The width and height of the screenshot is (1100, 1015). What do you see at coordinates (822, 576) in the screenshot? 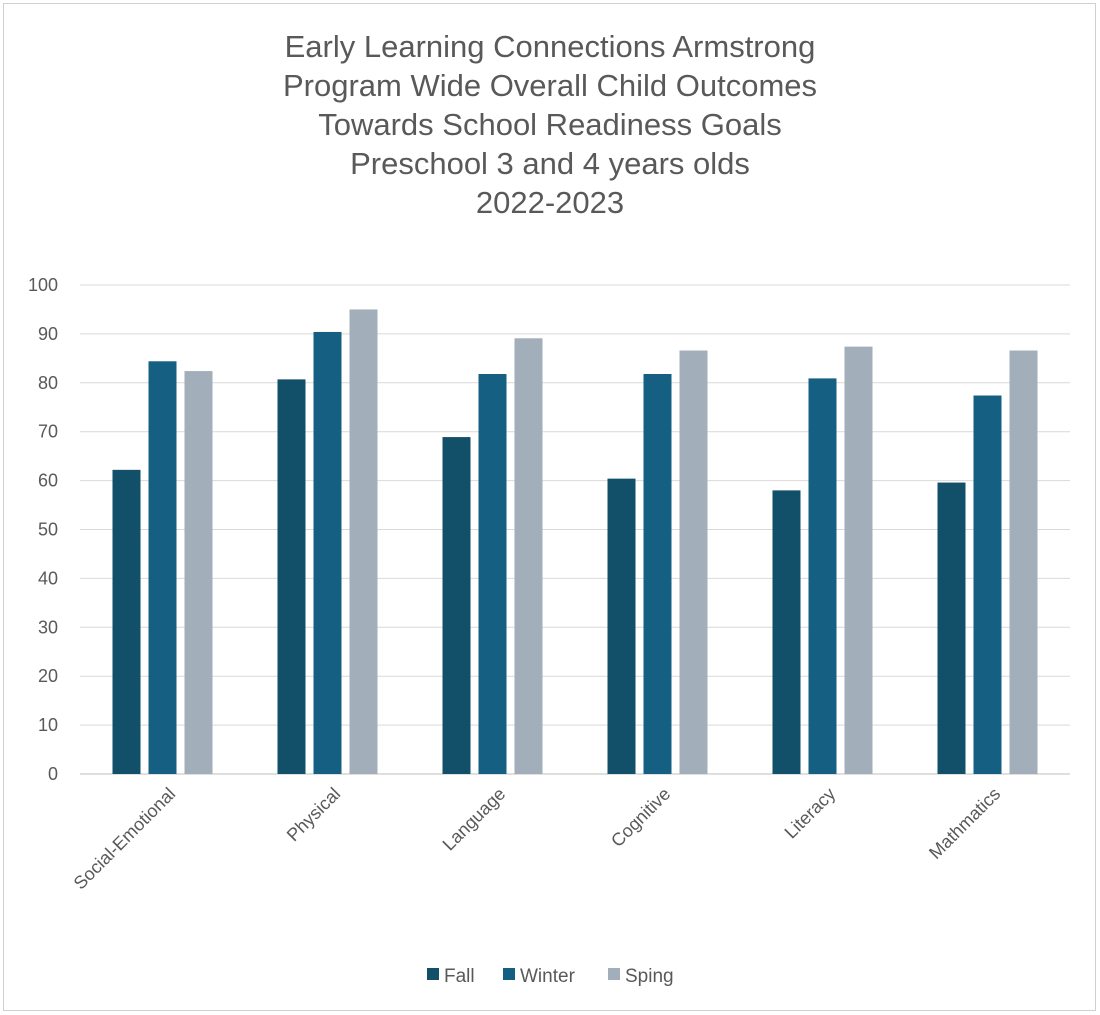
I see `bar-winter-literacy` at bounding box center [822, 576].